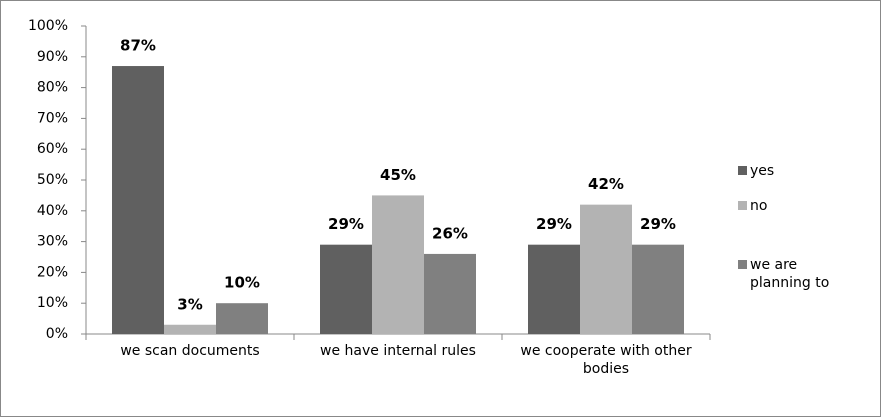  What do you see at coordinates (242, 283) in the screenshot?
I see `data-label: 10%` at bounding box center [242, 283].